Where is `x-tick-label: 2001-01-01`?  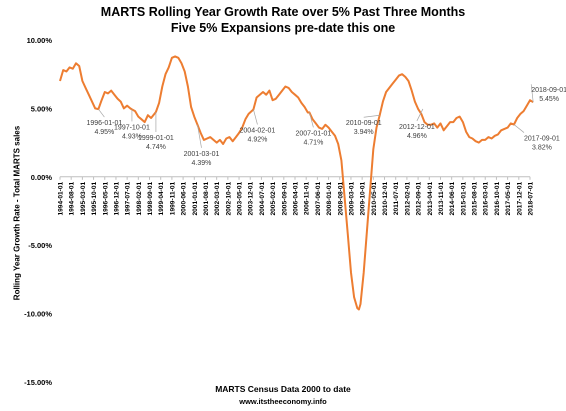
x-tick-label: 2001-01-01 is located at coordinates (195, 198).